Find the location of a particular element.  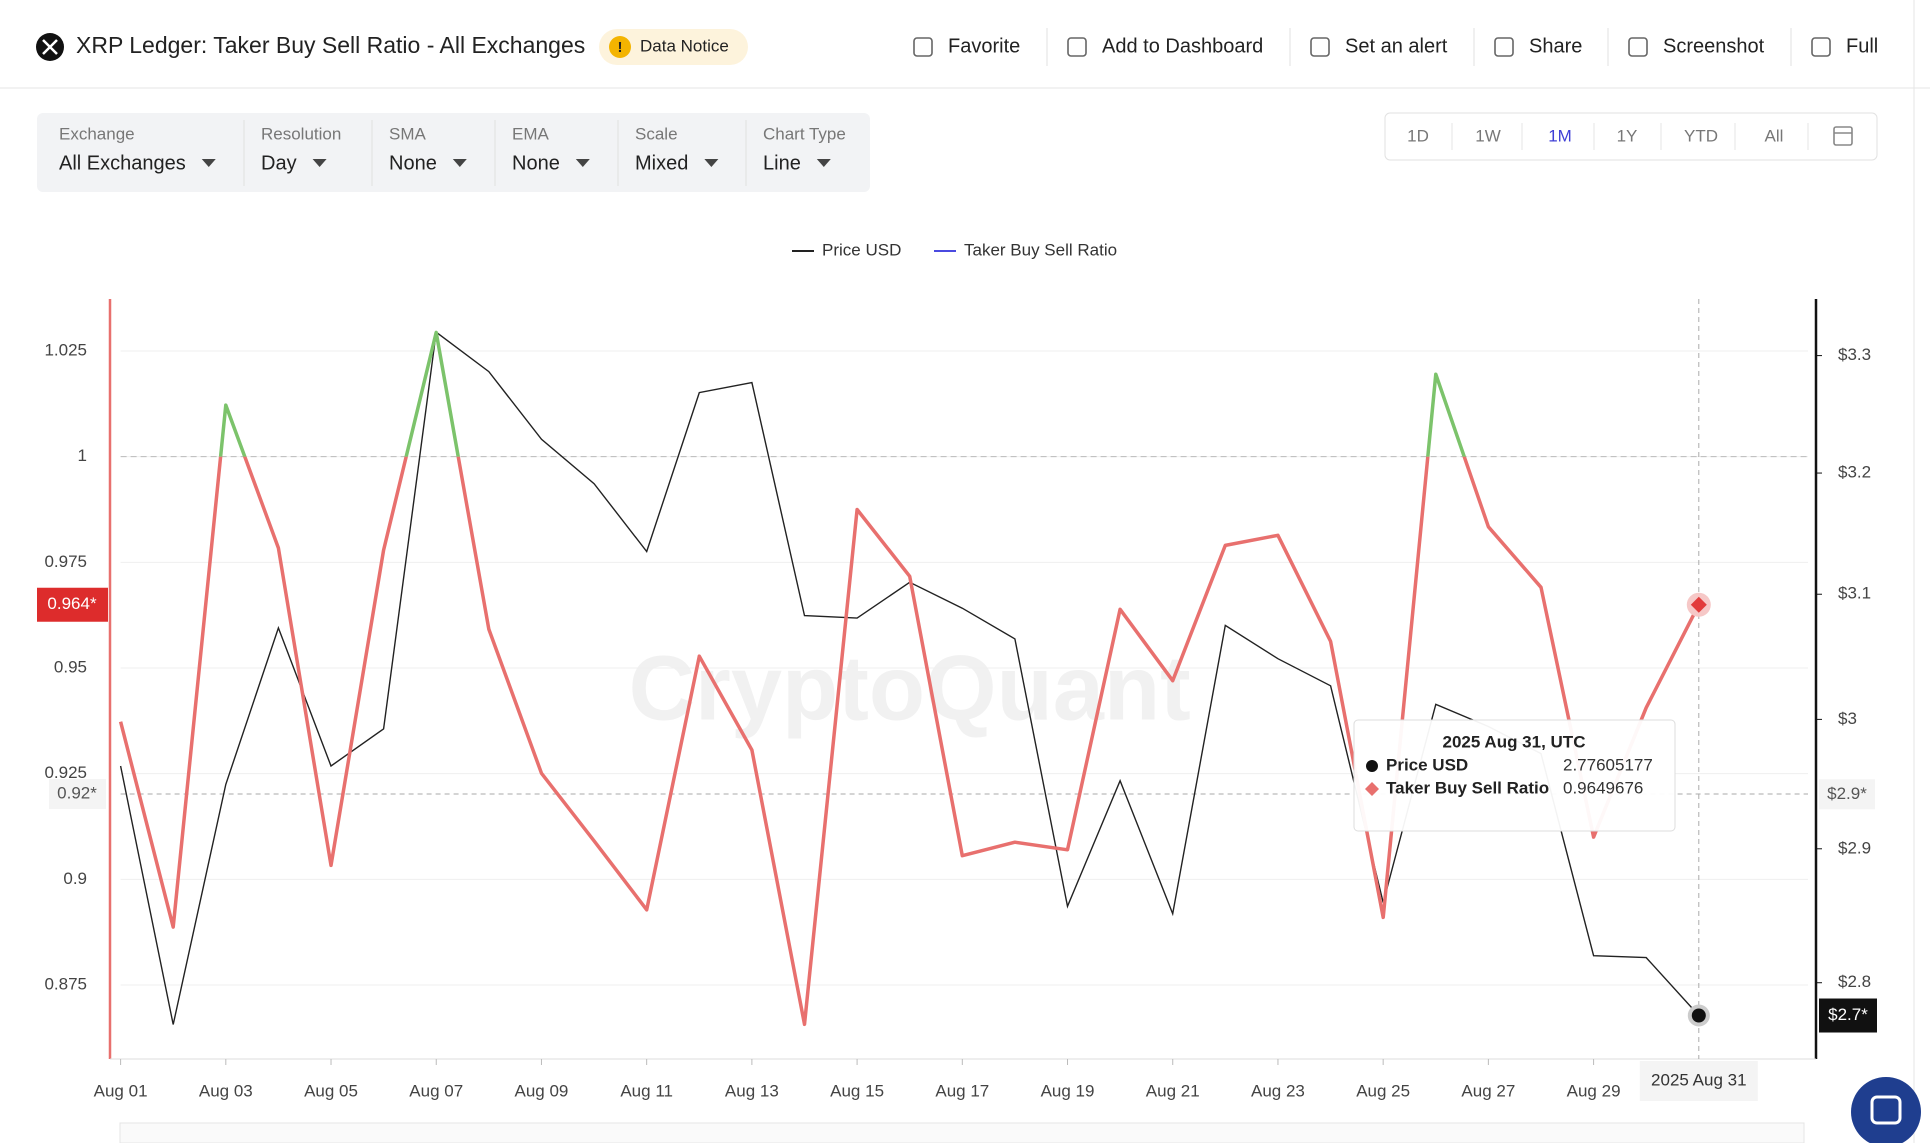

x-tick-label: Aug 29 is located at coordinates (1594, 1090).